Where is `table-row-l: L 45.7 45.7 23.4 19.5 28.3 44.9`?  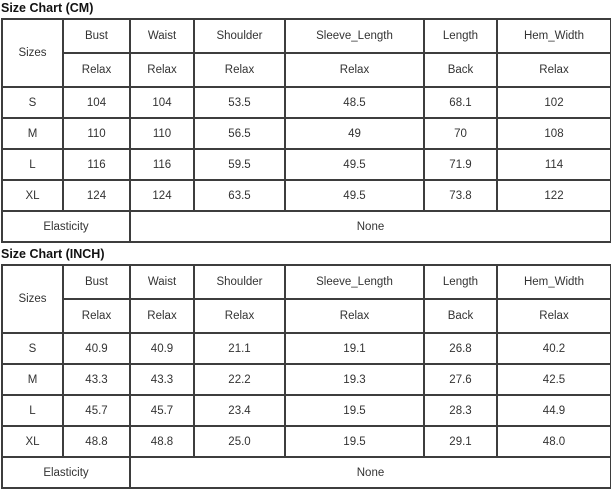
table-row-l: L 45.7 45.7 23.4 19.5 28.3 44.9 is located at coordinates (306, 410).